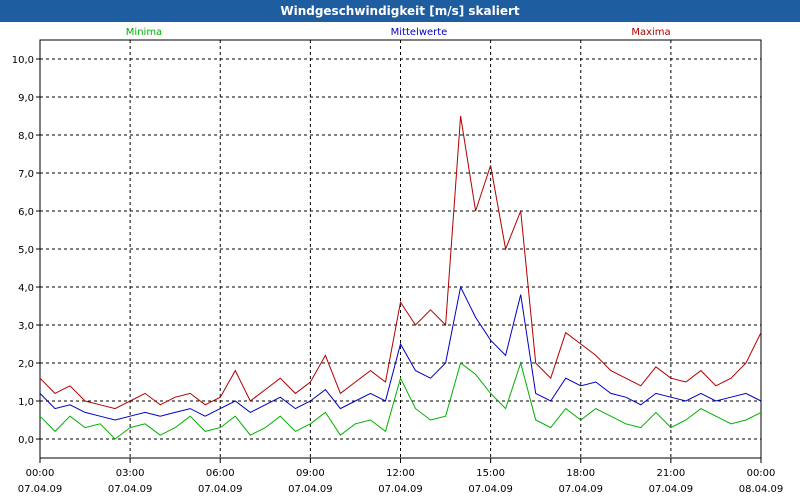  I want to click on y-tick-label: 7,0, so click(26, 174).